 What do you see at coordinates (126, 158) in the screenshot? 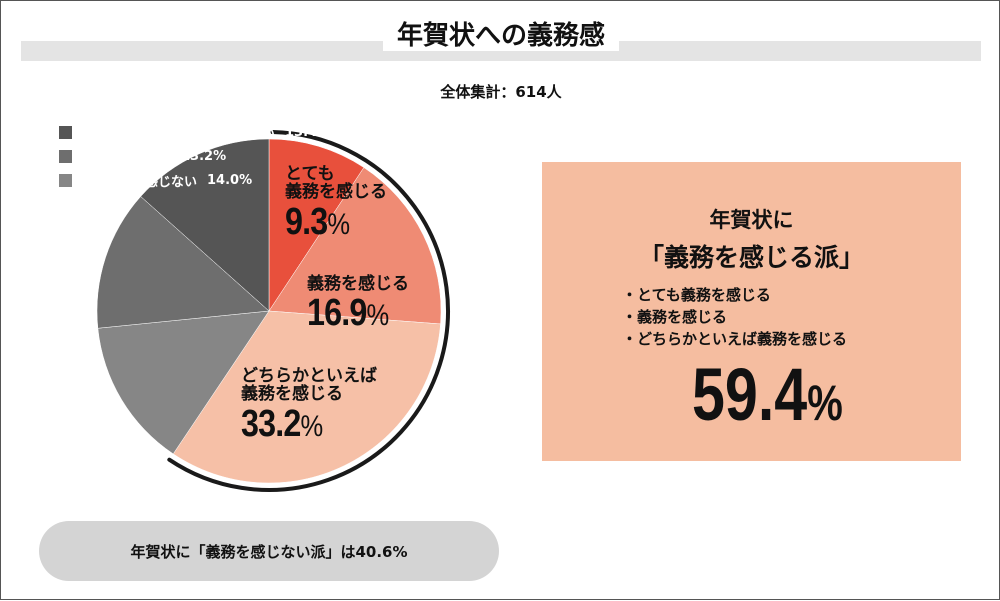
I see `legend-label: 義務を感じない` at bounding box center [126, 158].